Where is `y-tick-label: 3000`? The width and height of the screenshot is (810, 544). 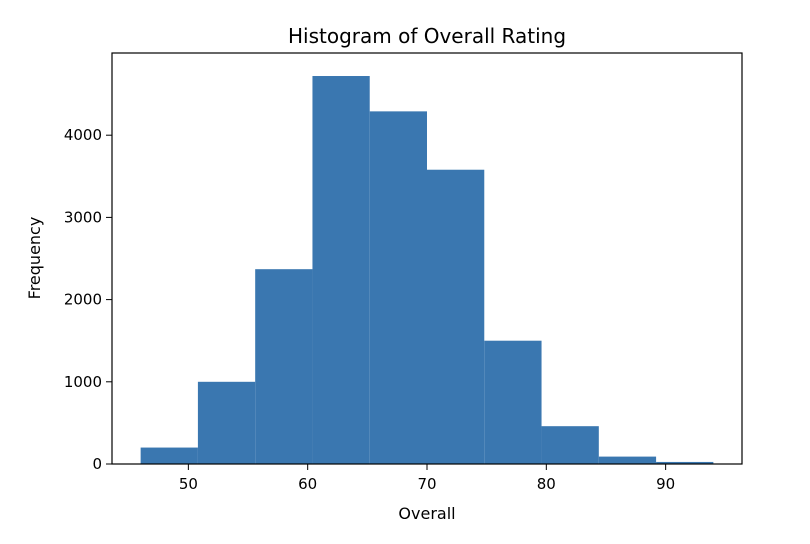 y-tick-label: 3000 is located at coordinates (83, 217).